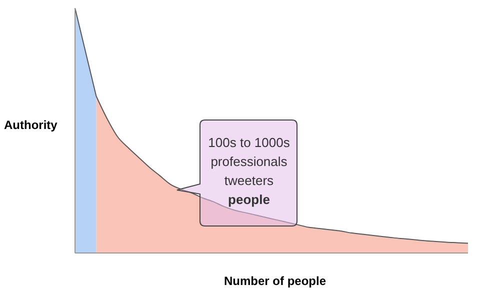 The width and height of the screenshot is (485, 295). Describe the element at coordinates (274, 281) in the screenshot. I see `x-axis-title: Number of people` at that location.